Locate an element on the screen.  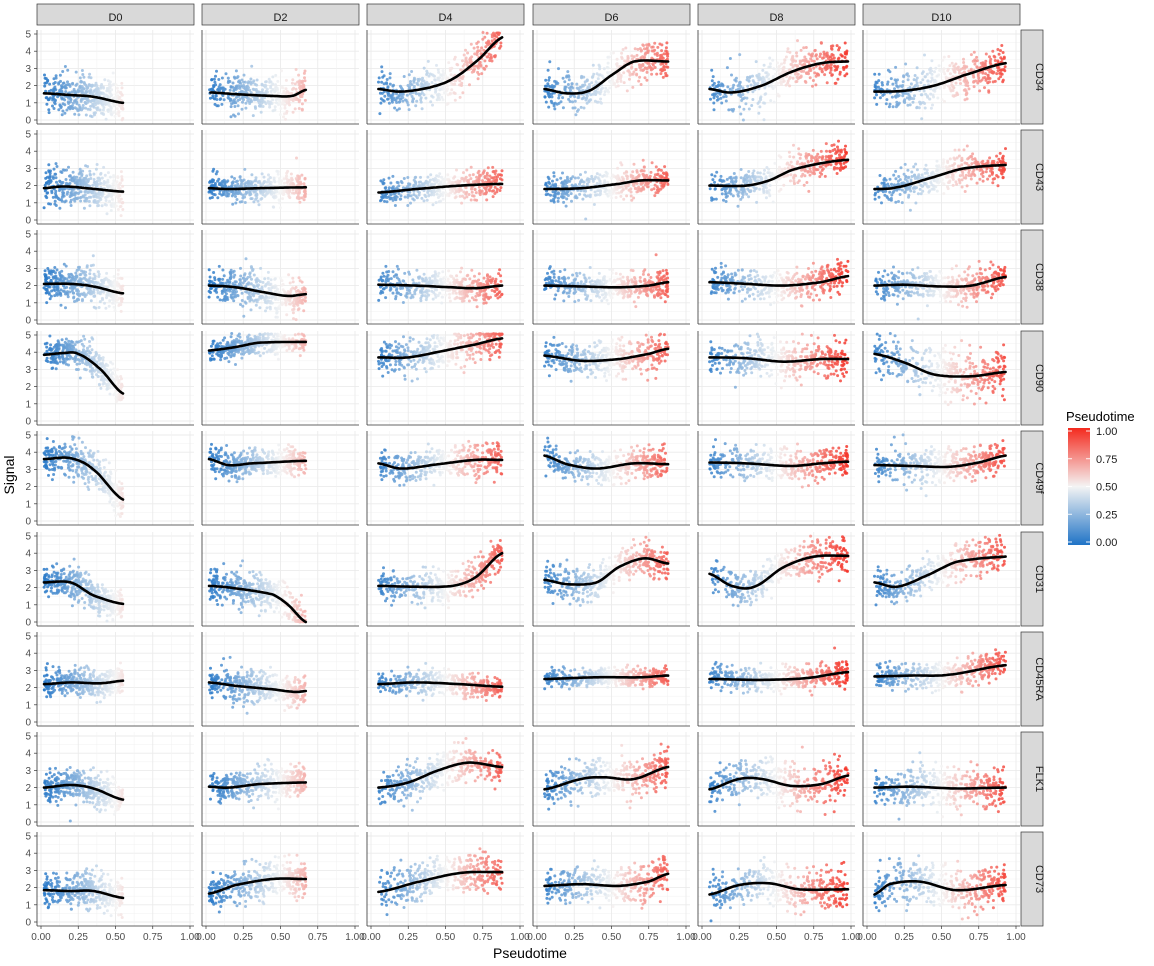
panel-CD43-D8 is located at coordinates (776, 177).